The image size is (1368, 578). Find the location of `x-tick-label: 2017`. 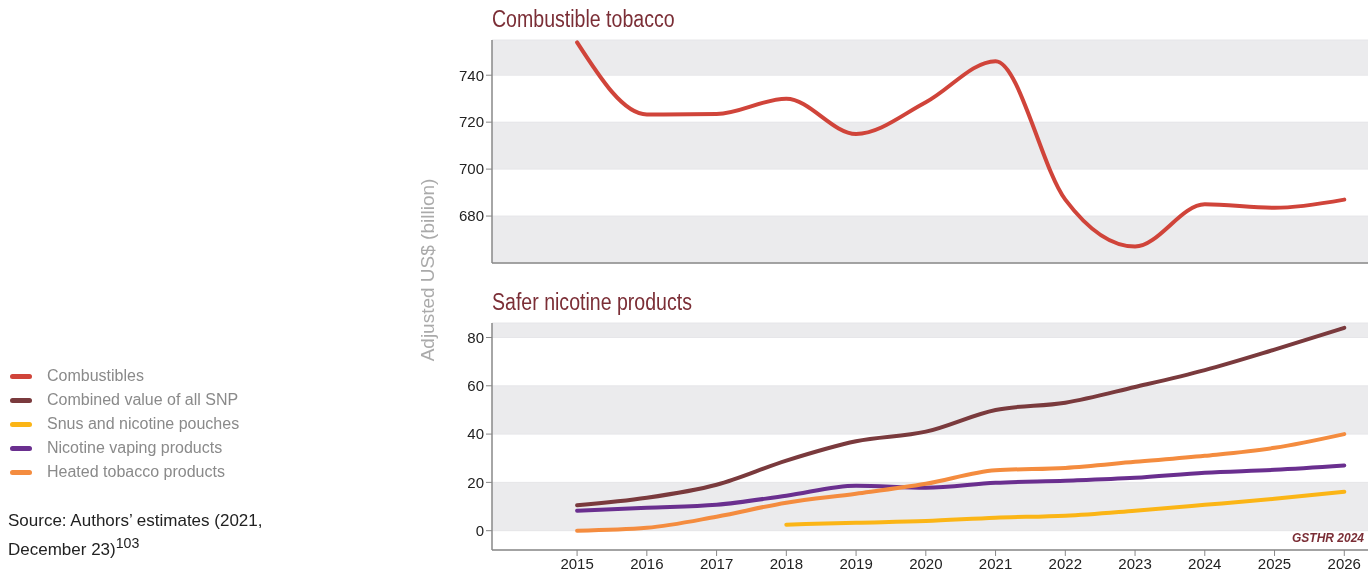

x-tick-label: 2017 is located at coordinates (716, 563).